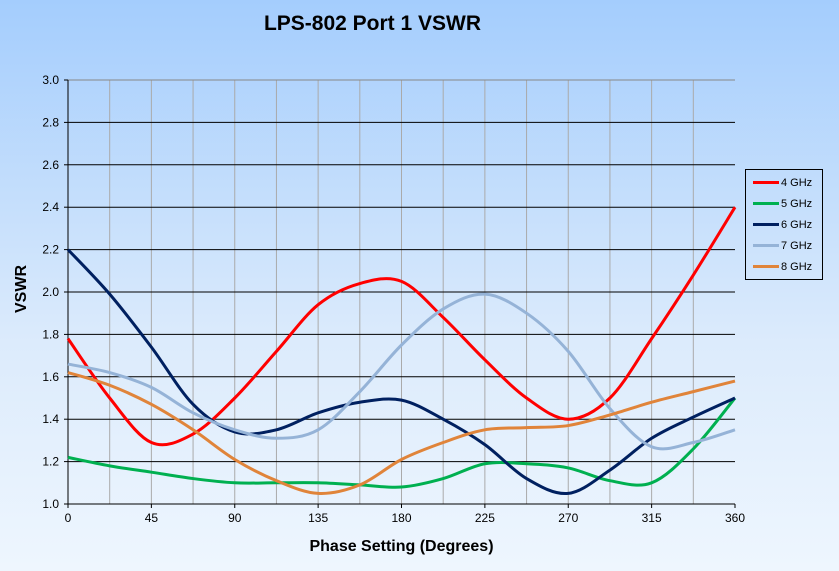  Describe the element at coordinates (485, 518) in the screenshot. I see `x-tick-label: 225` at that location.